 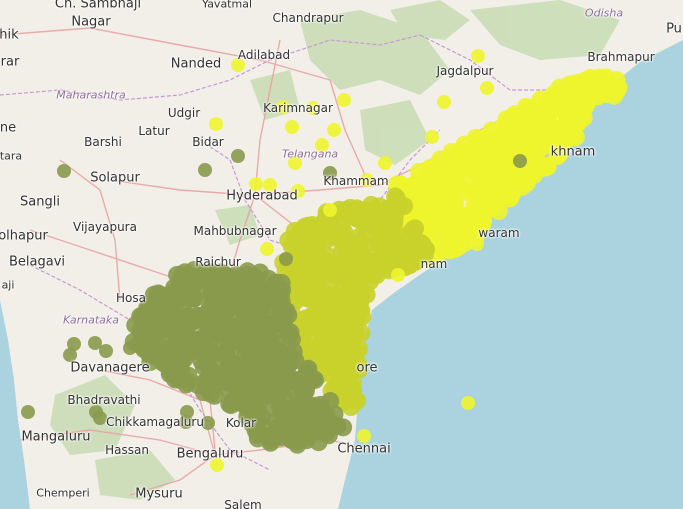 What do you see at coordinates (196, 64) in the screenshot?
I see `place-nanded: Nanded` at bounding box center [196, 64].